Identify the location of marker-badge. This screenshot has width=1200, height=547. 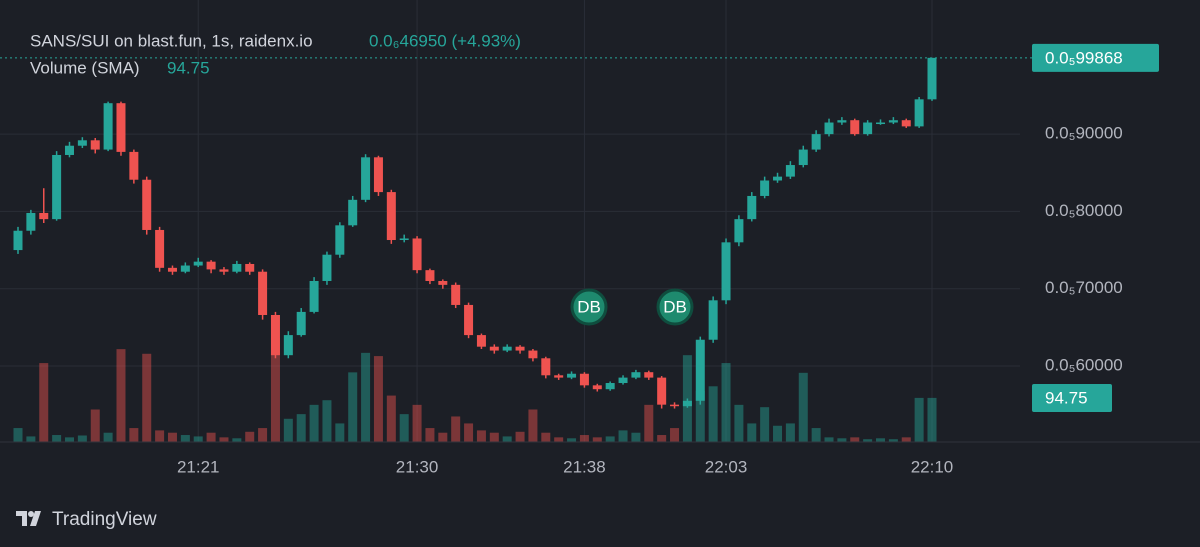
(589, 307).